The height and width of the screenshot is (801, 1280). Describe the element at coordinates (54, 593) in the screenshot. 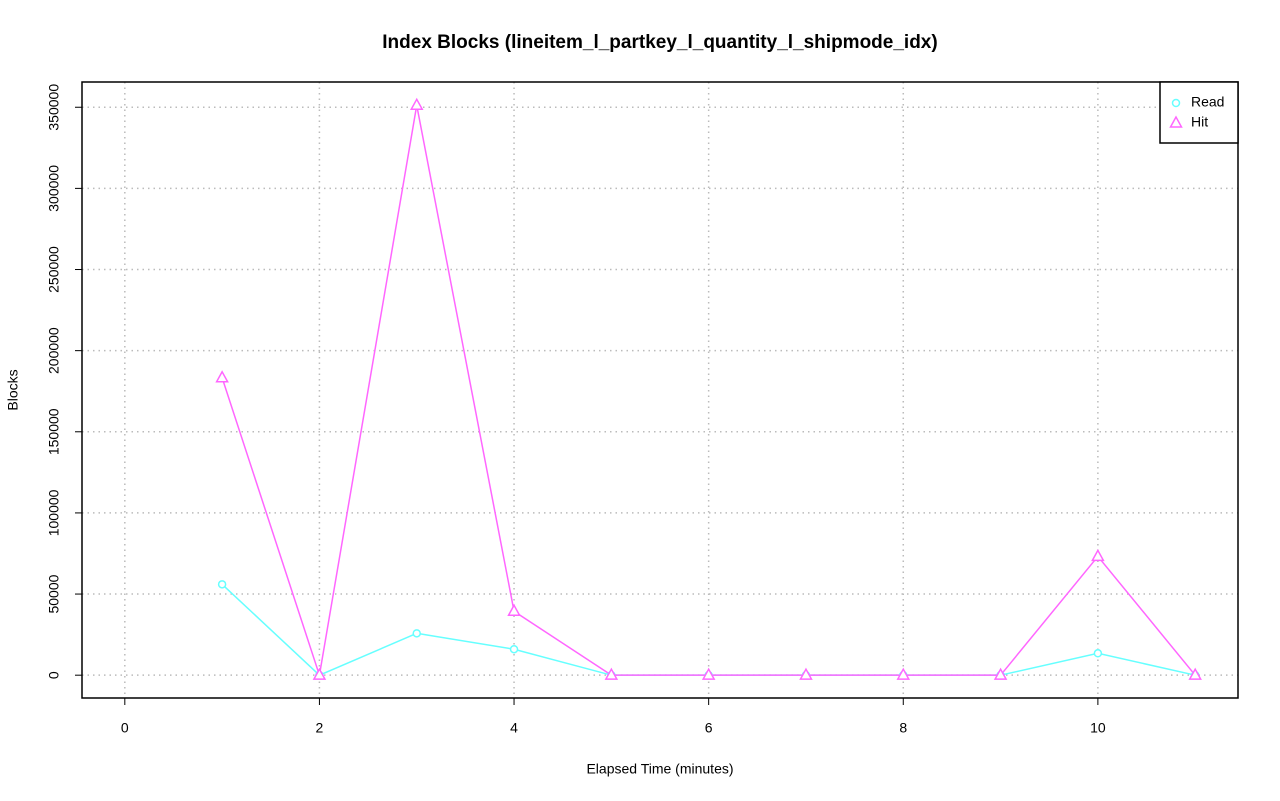

I see `y-tick-label: 50000` at that location.